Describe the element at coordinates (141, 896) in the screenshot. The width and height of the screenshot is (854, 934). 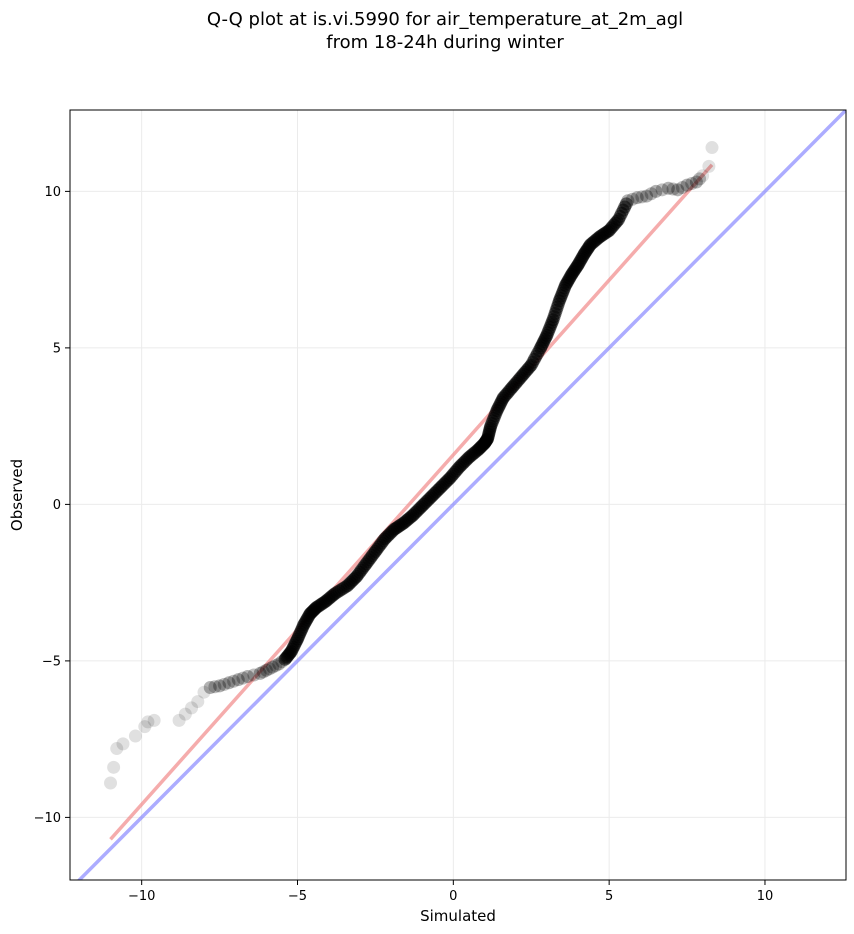
I see `x-tick-label: −10` at that location.